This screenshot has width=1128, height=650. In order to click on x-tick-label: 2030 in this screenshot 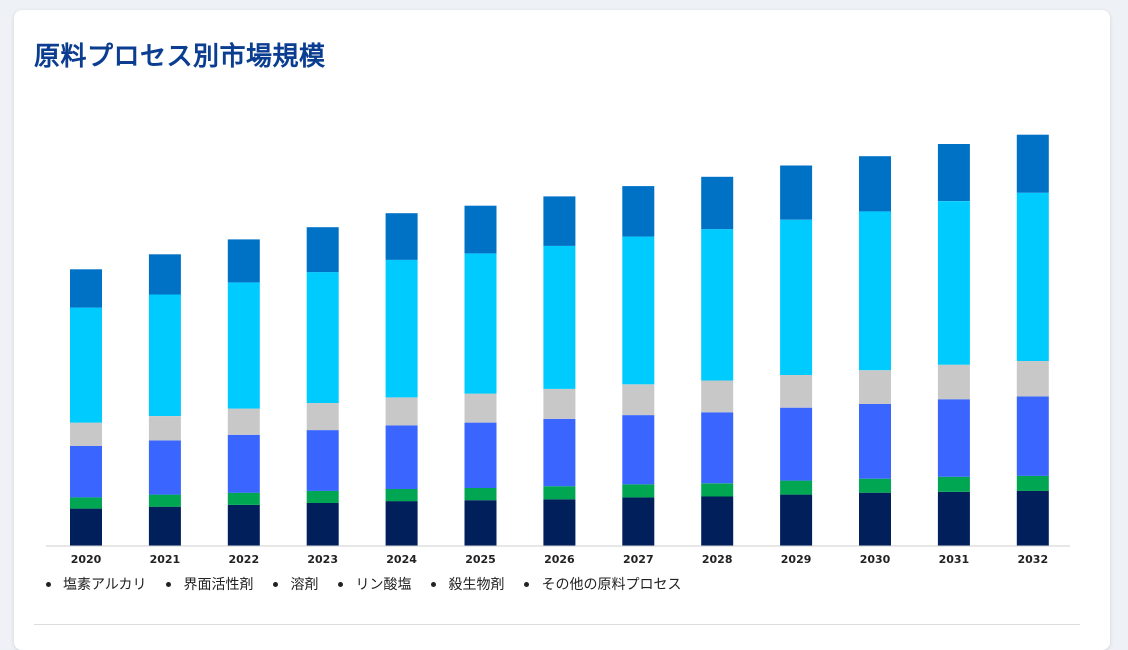, I will do `click(875, 559)`.